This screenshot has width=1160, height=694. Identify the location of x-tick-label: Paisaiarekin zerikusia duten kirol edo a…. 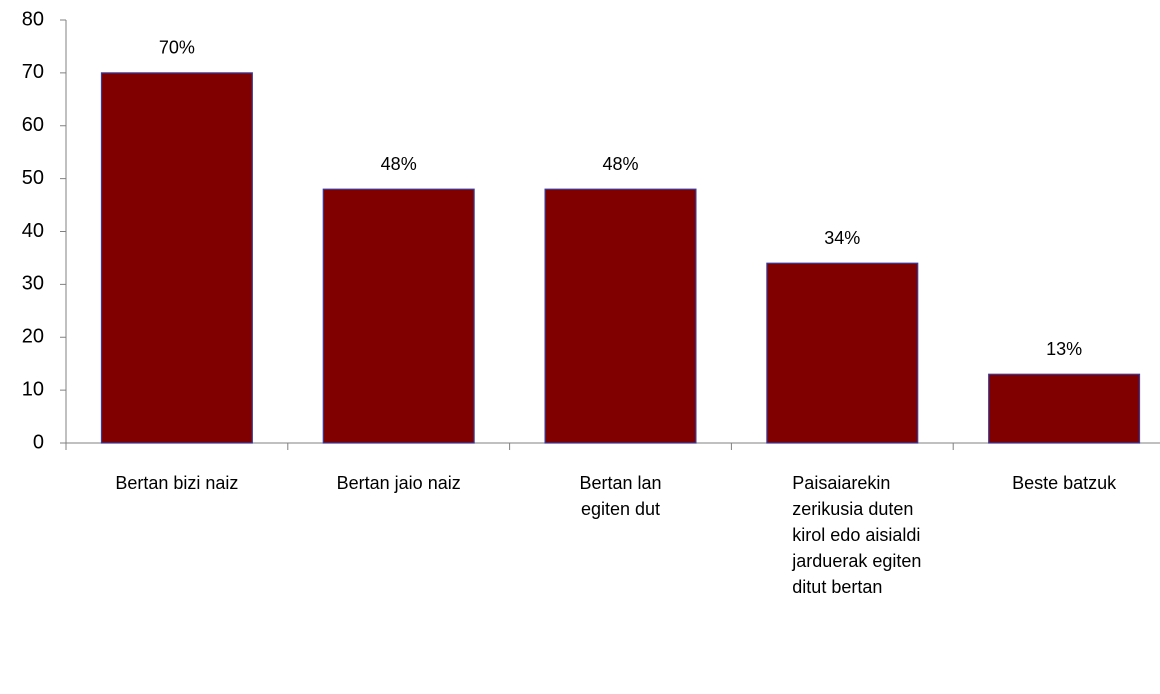
(857, 535).